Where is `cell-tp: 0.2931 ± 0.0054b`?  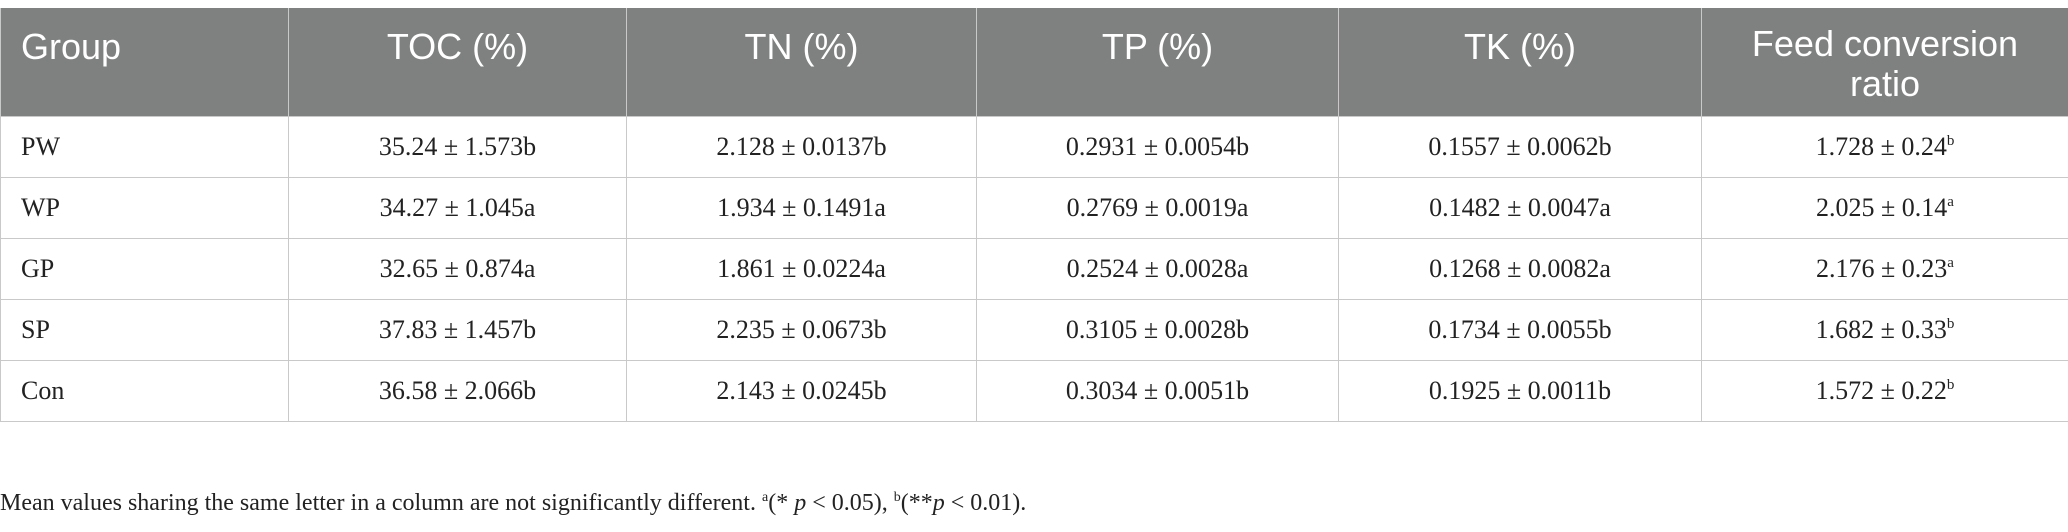
cell-tp: 0.2931 ± 0.0054b is located at coordinates (1157, 146).